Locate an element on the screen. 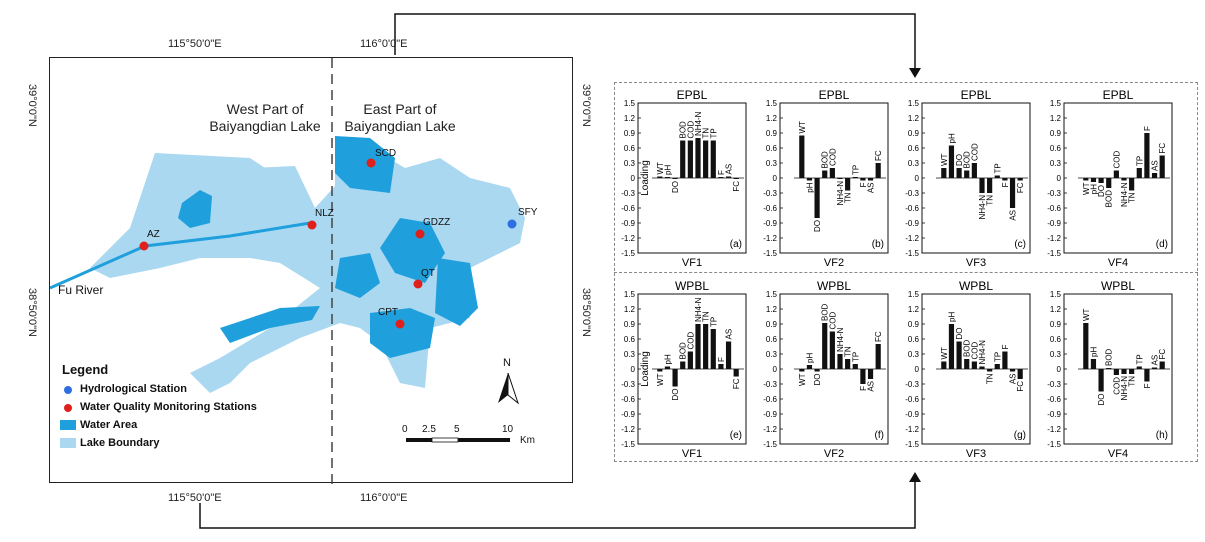  chart-b-panel-tag: (b) is located at coordinates (878, 244).